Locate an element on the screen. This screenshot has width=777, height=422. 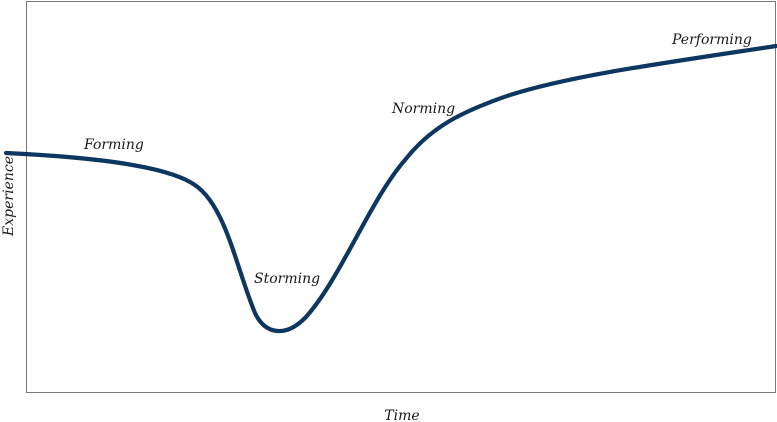
stage-label-norming: Norming is located at coordinates (423, 109).